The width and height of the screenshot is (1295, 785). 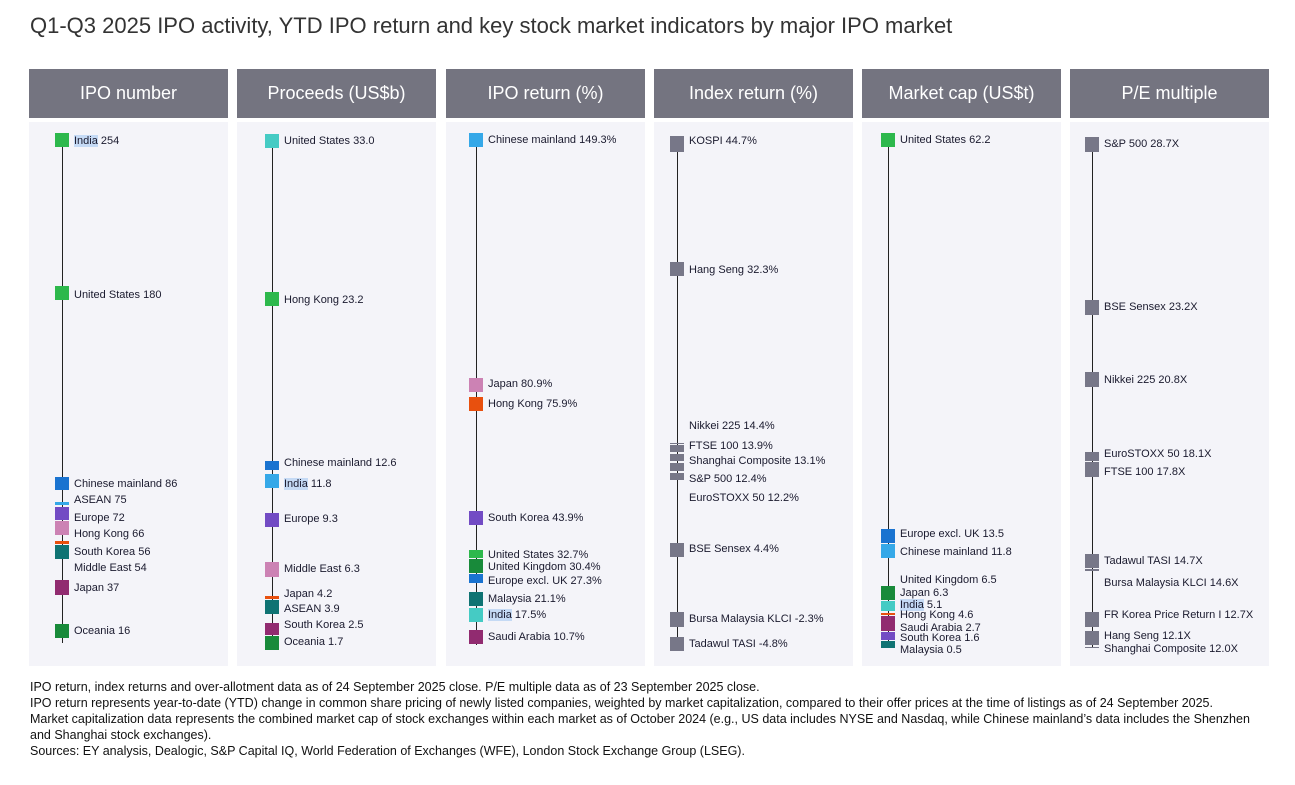 I want to click on data-label: Bursa Malaysia KLCI 14.6X, so click(x=1171, y=583).